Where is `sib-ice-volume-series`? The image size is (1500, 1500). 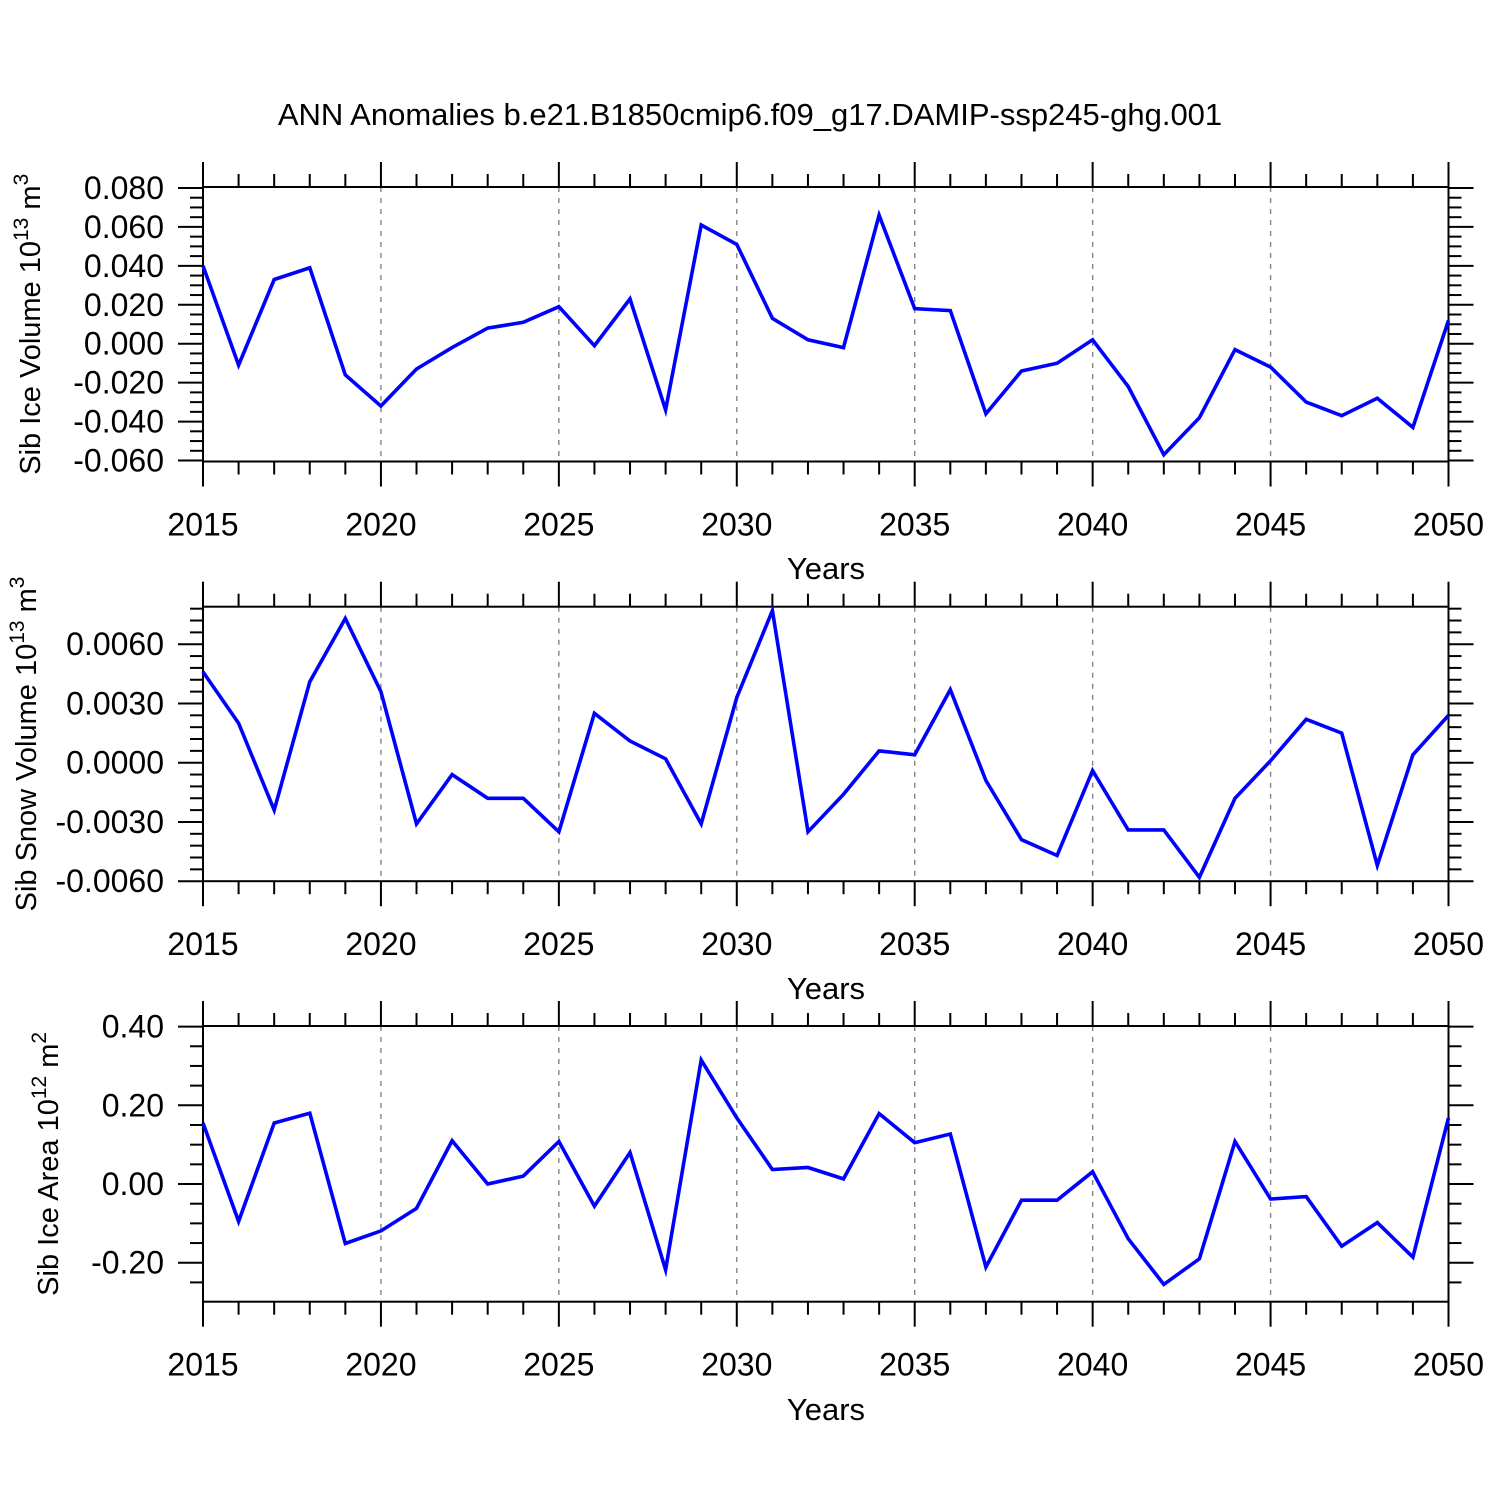 sib-ice-volume-series is located at coordinates (826, 333).